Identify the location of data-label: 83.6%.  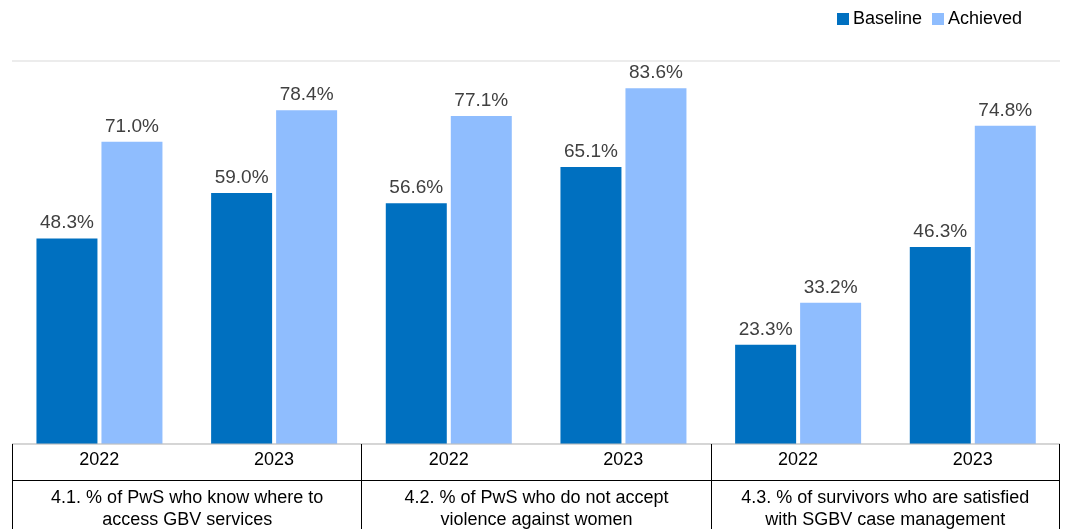
(656, 72).